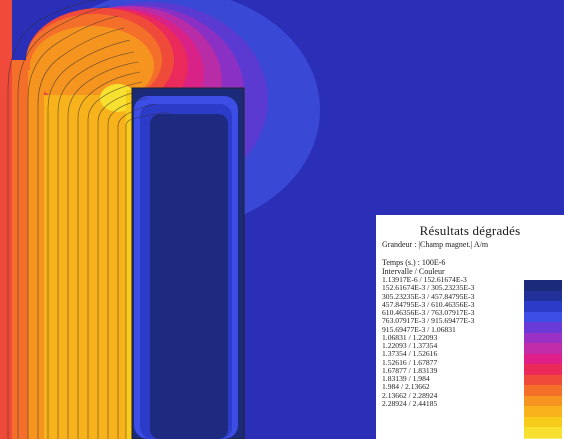 The image size is (564, 439). What do you see at coordinates (410, 354) in the screenshot?
I see `legend-row: 1.37354 / 1.52616` at bounding box center [410, 354].